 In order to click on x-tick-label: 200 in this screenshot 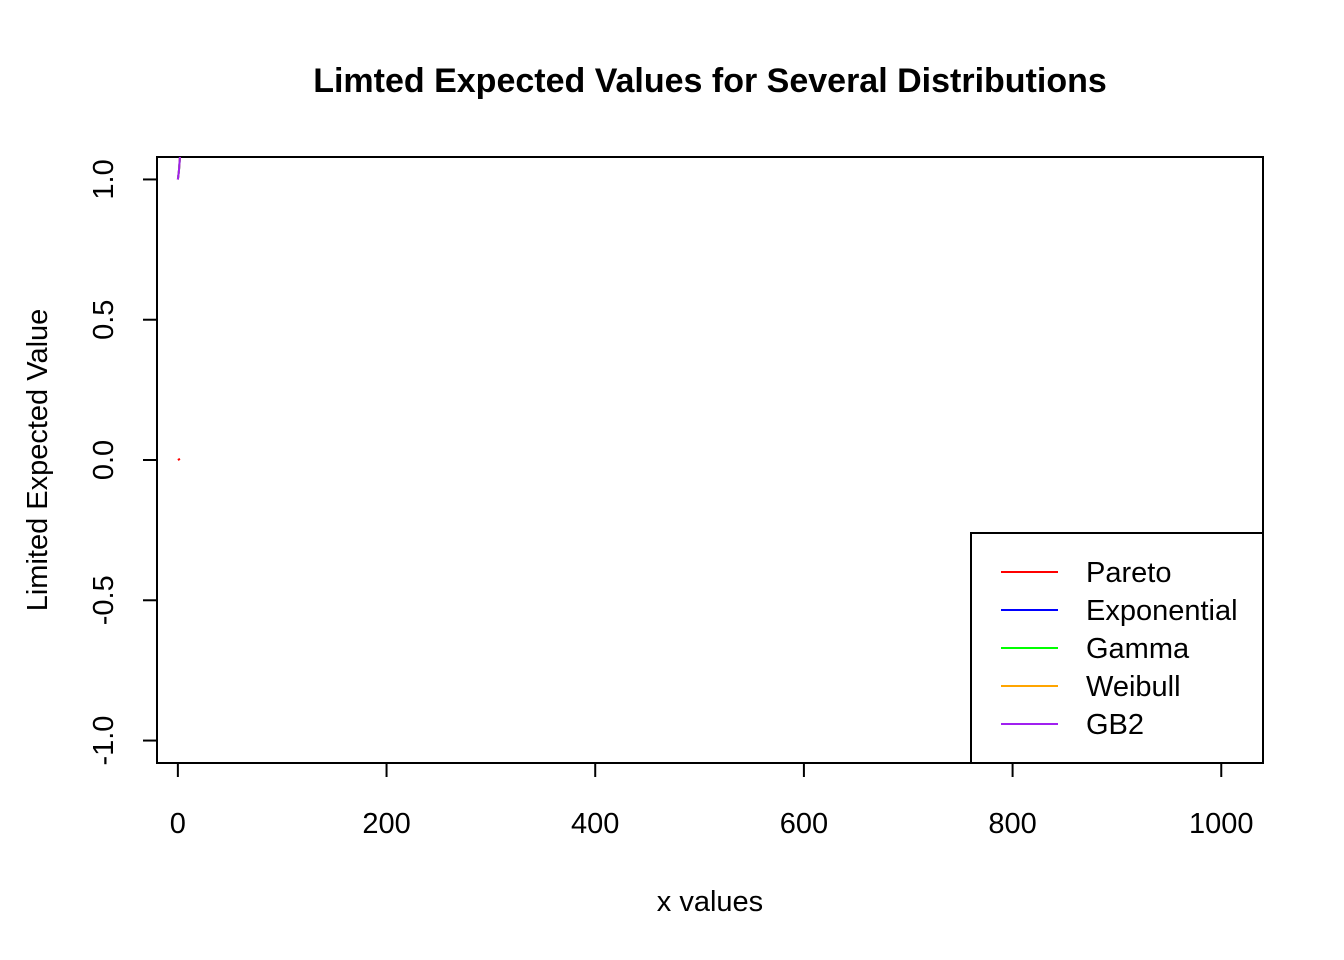, I will do `click(386, 824)`.